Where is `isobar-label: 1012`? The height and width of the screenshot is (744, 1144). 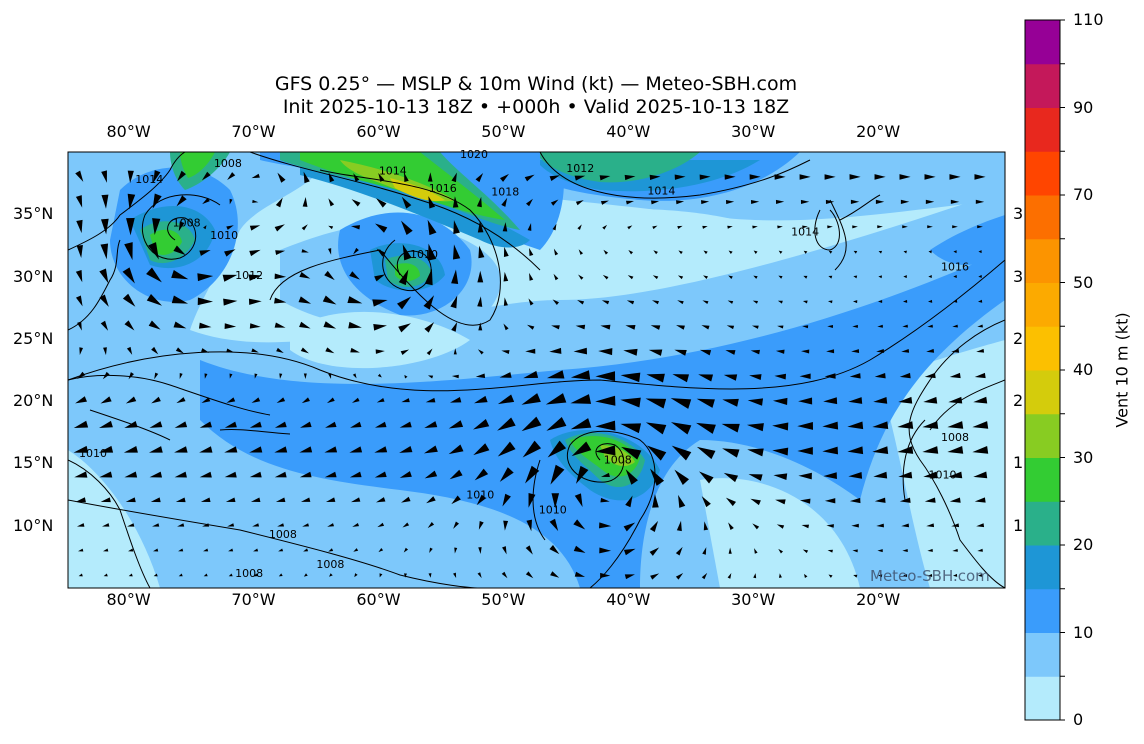
isobar-label: 1012 is located at coordinates (580, 168).